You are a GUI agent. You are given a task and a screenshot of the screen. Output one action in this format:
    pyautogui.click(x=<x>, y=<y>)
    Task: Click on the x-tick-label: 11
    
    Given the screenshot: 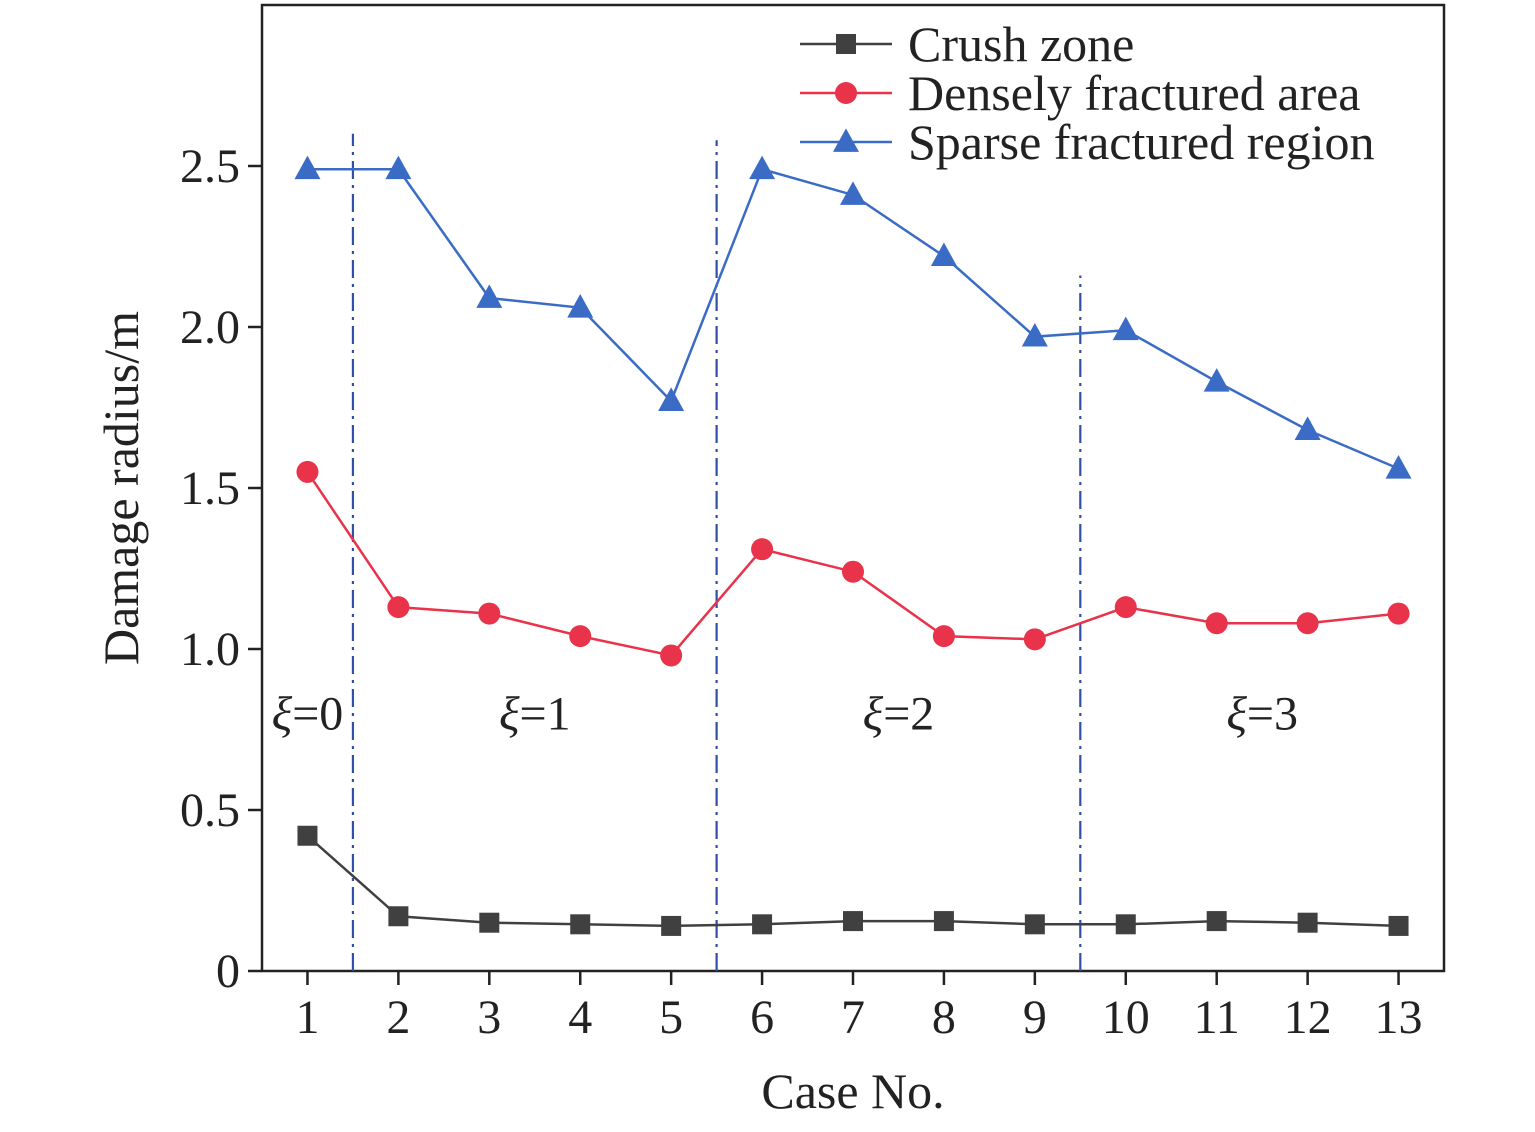 What is the action you would take?
    pyautogui.click(x=1217, y=1017)
    